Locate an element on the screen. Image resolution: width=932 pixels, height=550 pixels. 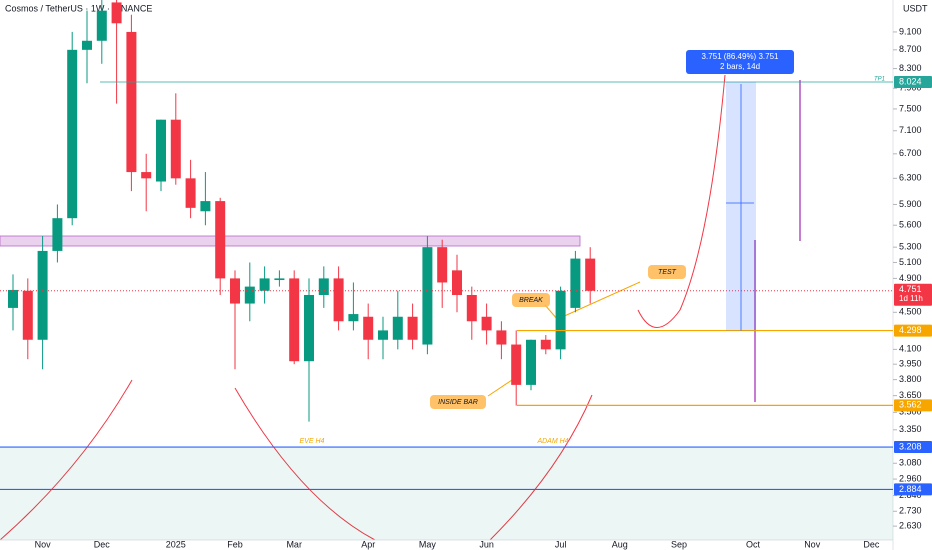
y-tick-label: 5.100 is located at coordinates (910, 262).